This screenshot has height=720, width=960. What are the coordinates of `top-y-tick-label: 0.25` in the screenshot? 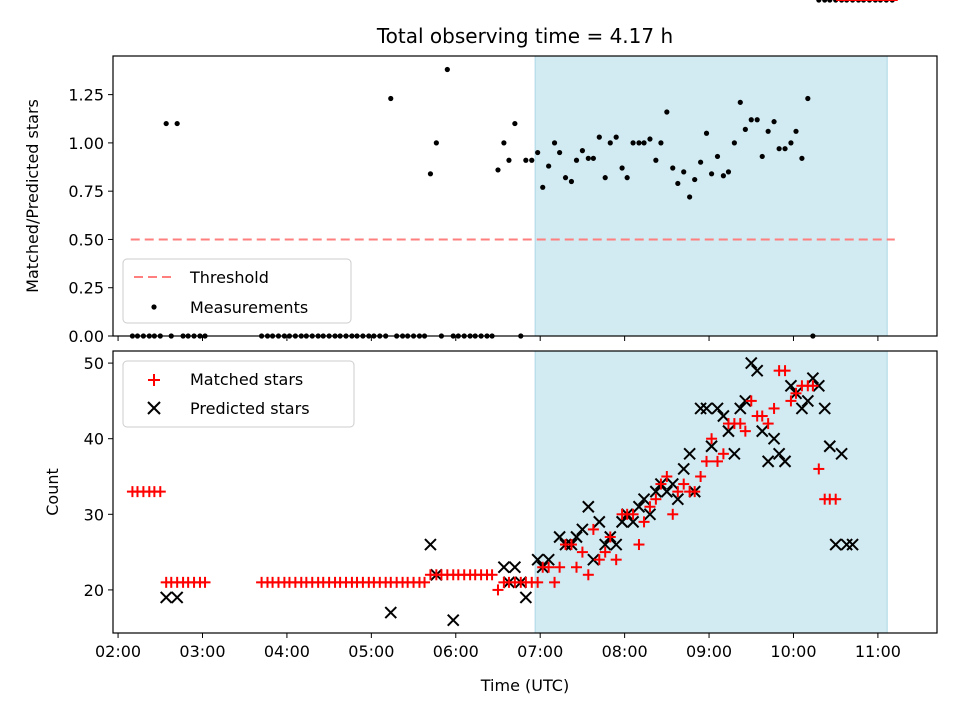 It's located at (86, 288).